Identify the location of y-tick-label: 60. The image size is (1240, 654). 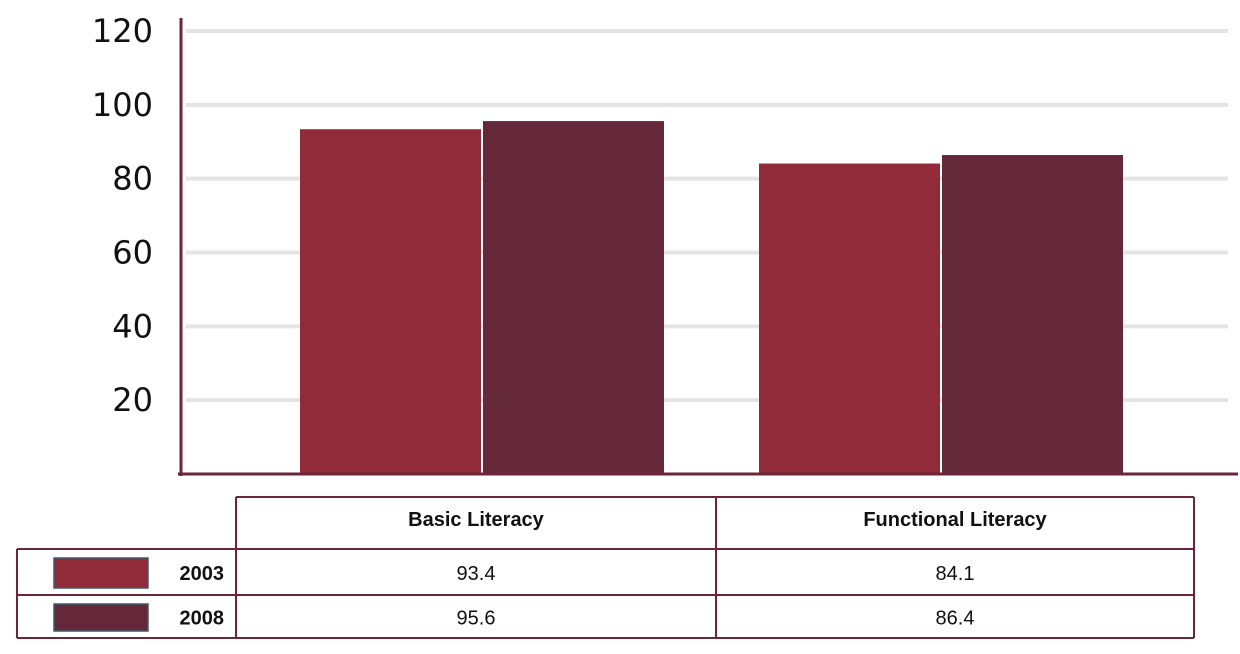
(132, 253).